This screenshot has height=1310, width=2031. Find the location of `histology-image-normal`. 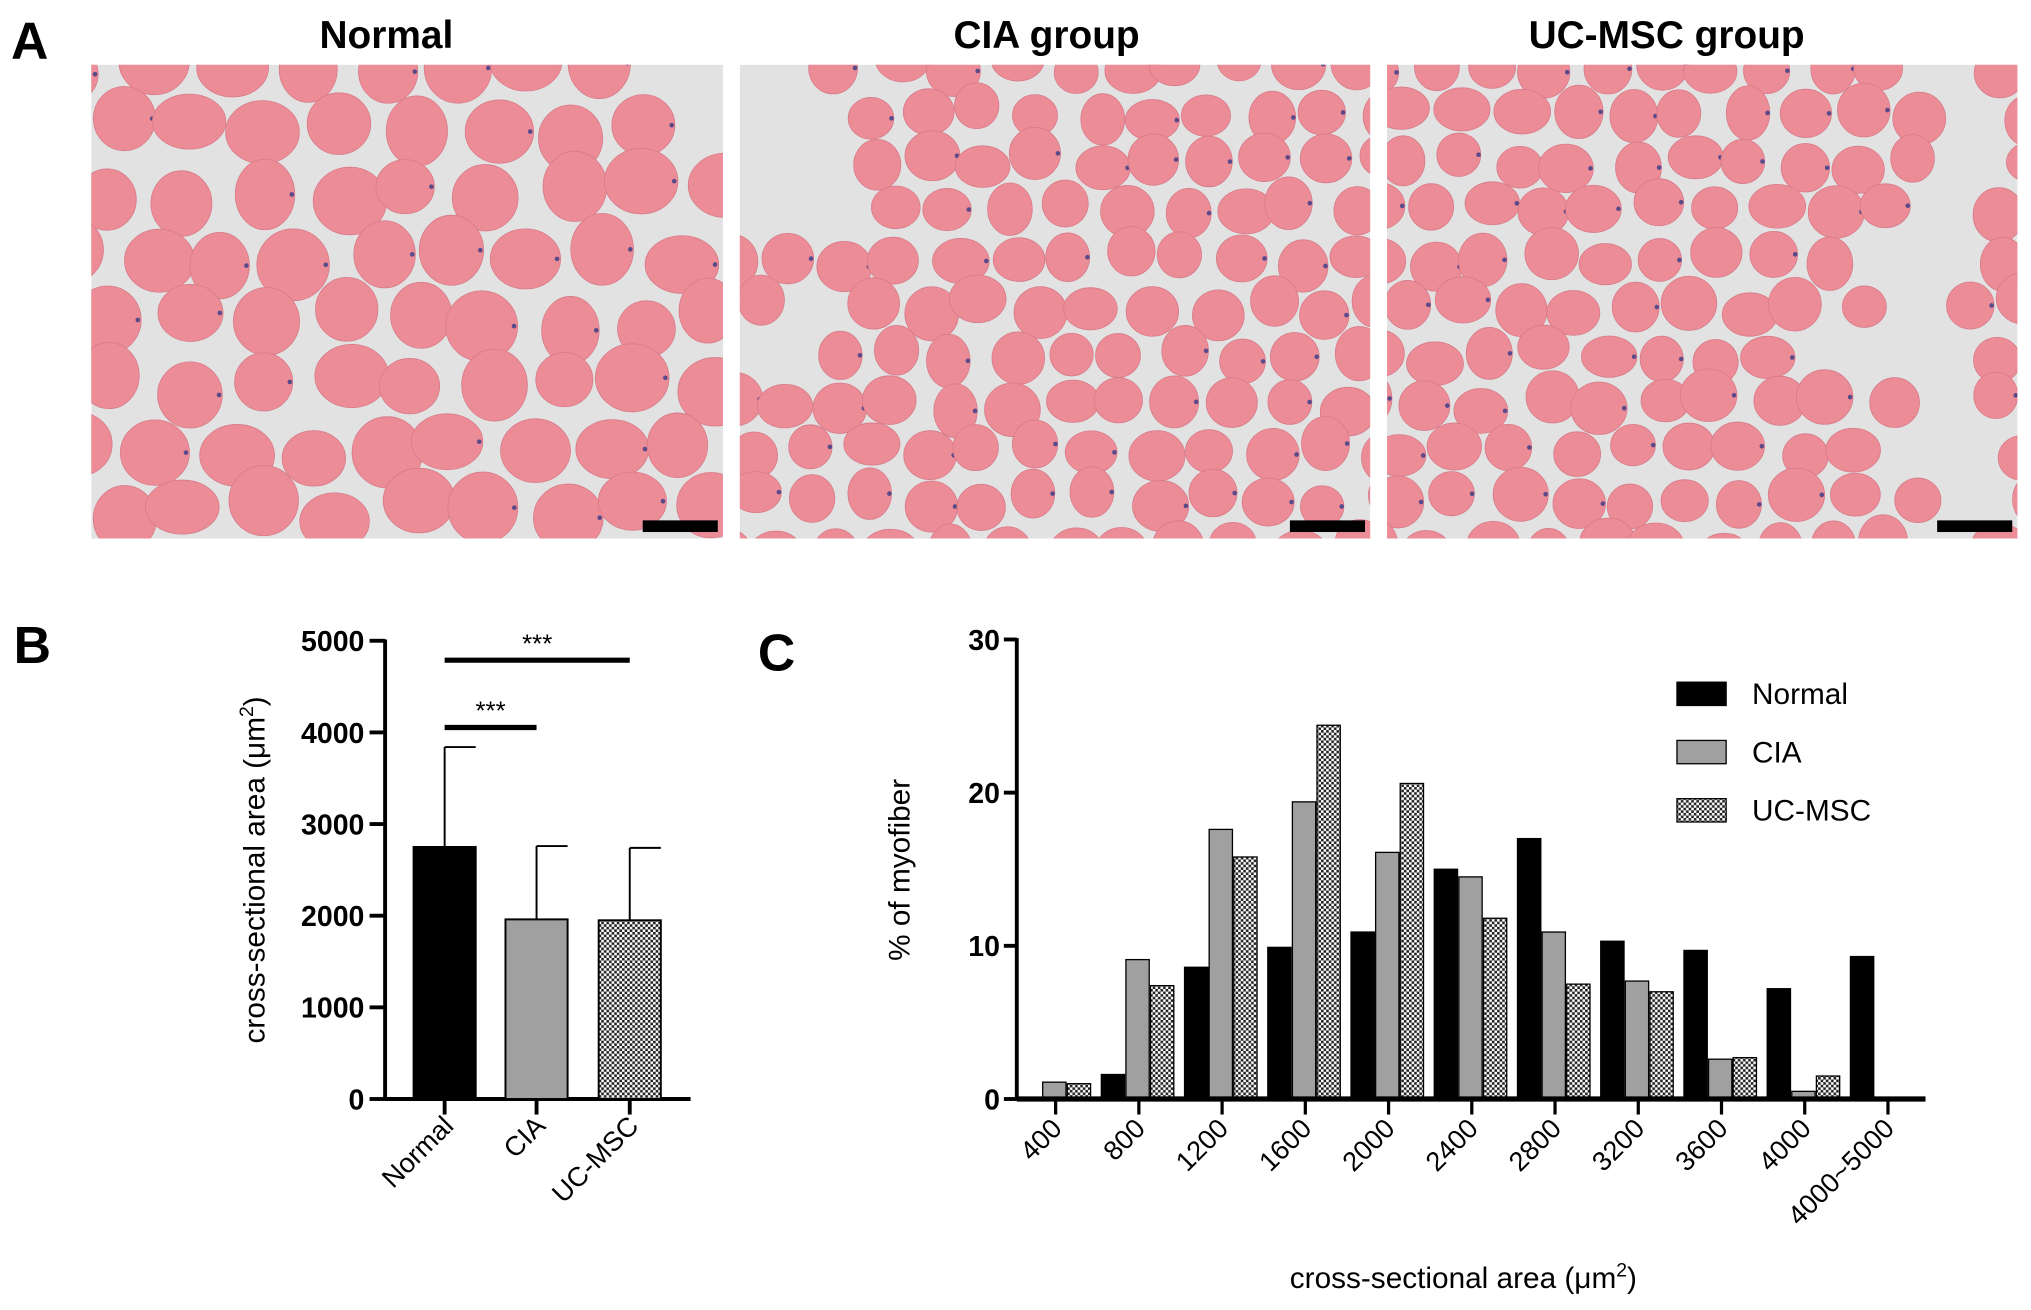

histology-image-normal is located at coordinates (407, 301).